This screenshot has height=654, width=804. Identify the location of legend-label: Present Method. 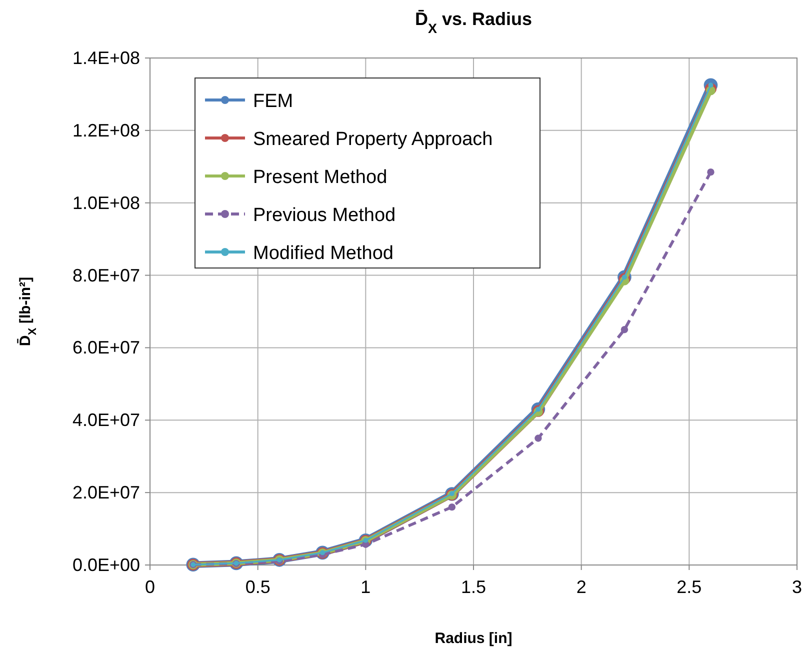
(320, 177).